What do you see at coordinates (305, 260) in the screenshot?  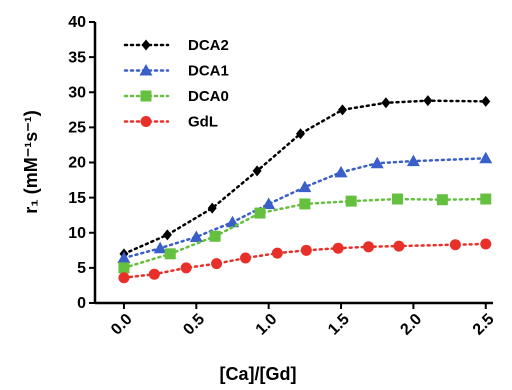 I see `series-line` at bounding box center [305, 260].